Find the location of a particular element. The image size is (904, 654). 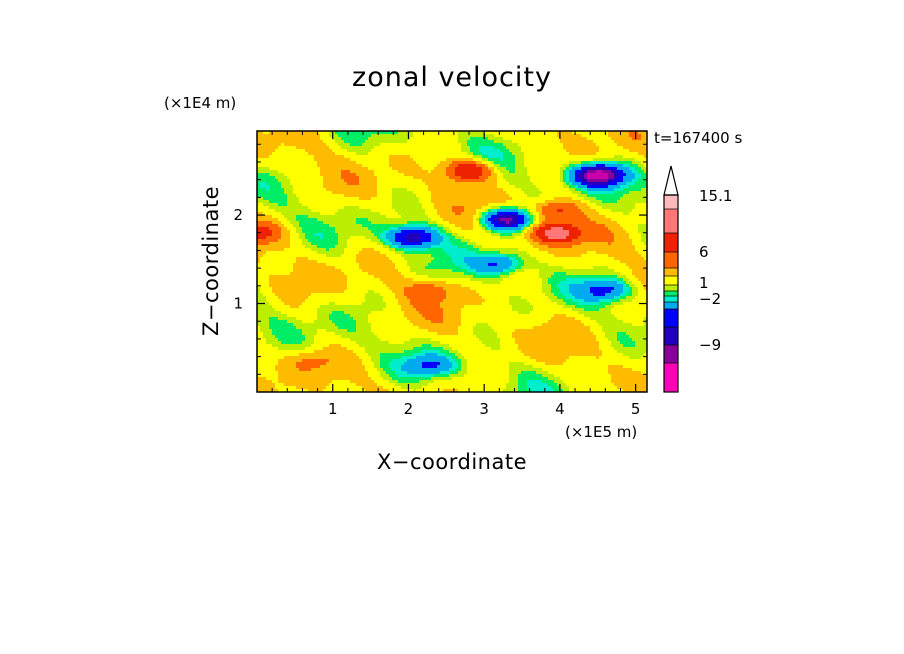

colorbar-label: 1 is located at coordinates (704, 283).